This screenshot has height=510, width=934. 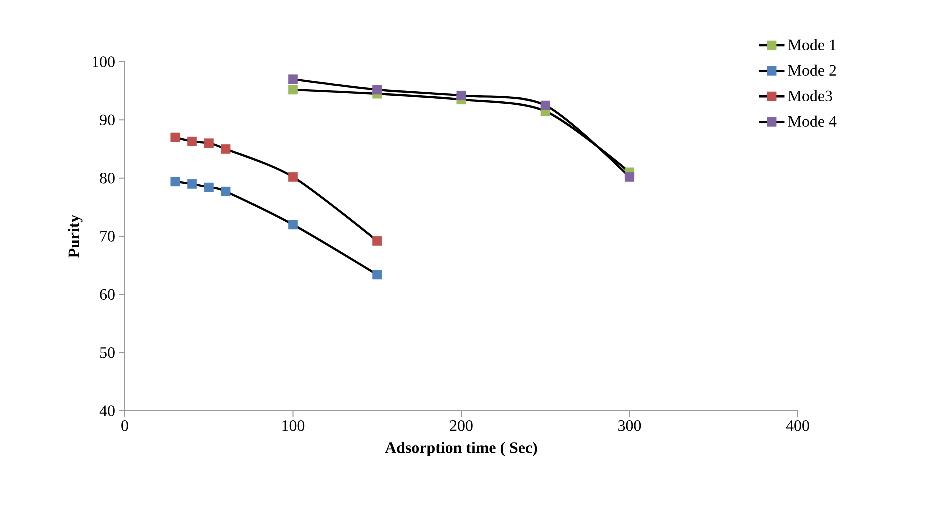 I want to click on legend-label: Mode 2, so click(x=812, y=70).